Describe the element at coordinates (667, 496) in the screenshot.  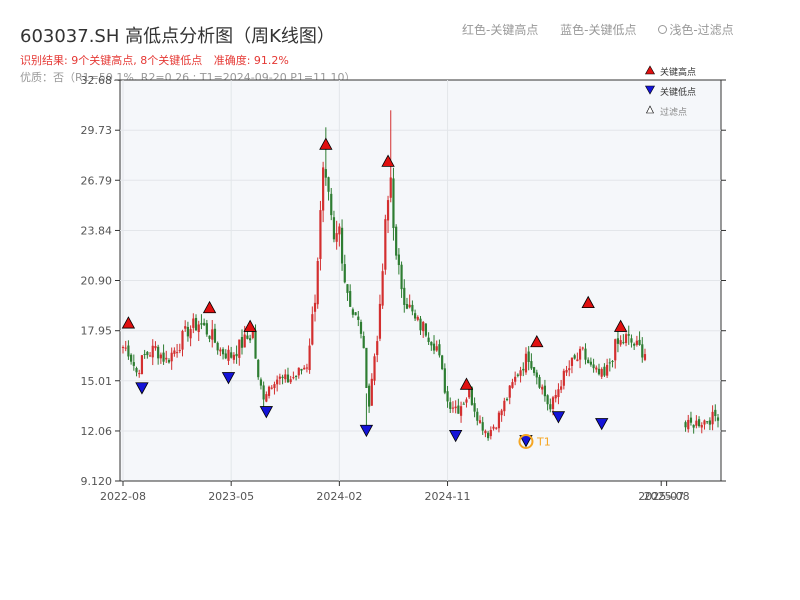
I see `x-tick-label: 2025-08` at that location.